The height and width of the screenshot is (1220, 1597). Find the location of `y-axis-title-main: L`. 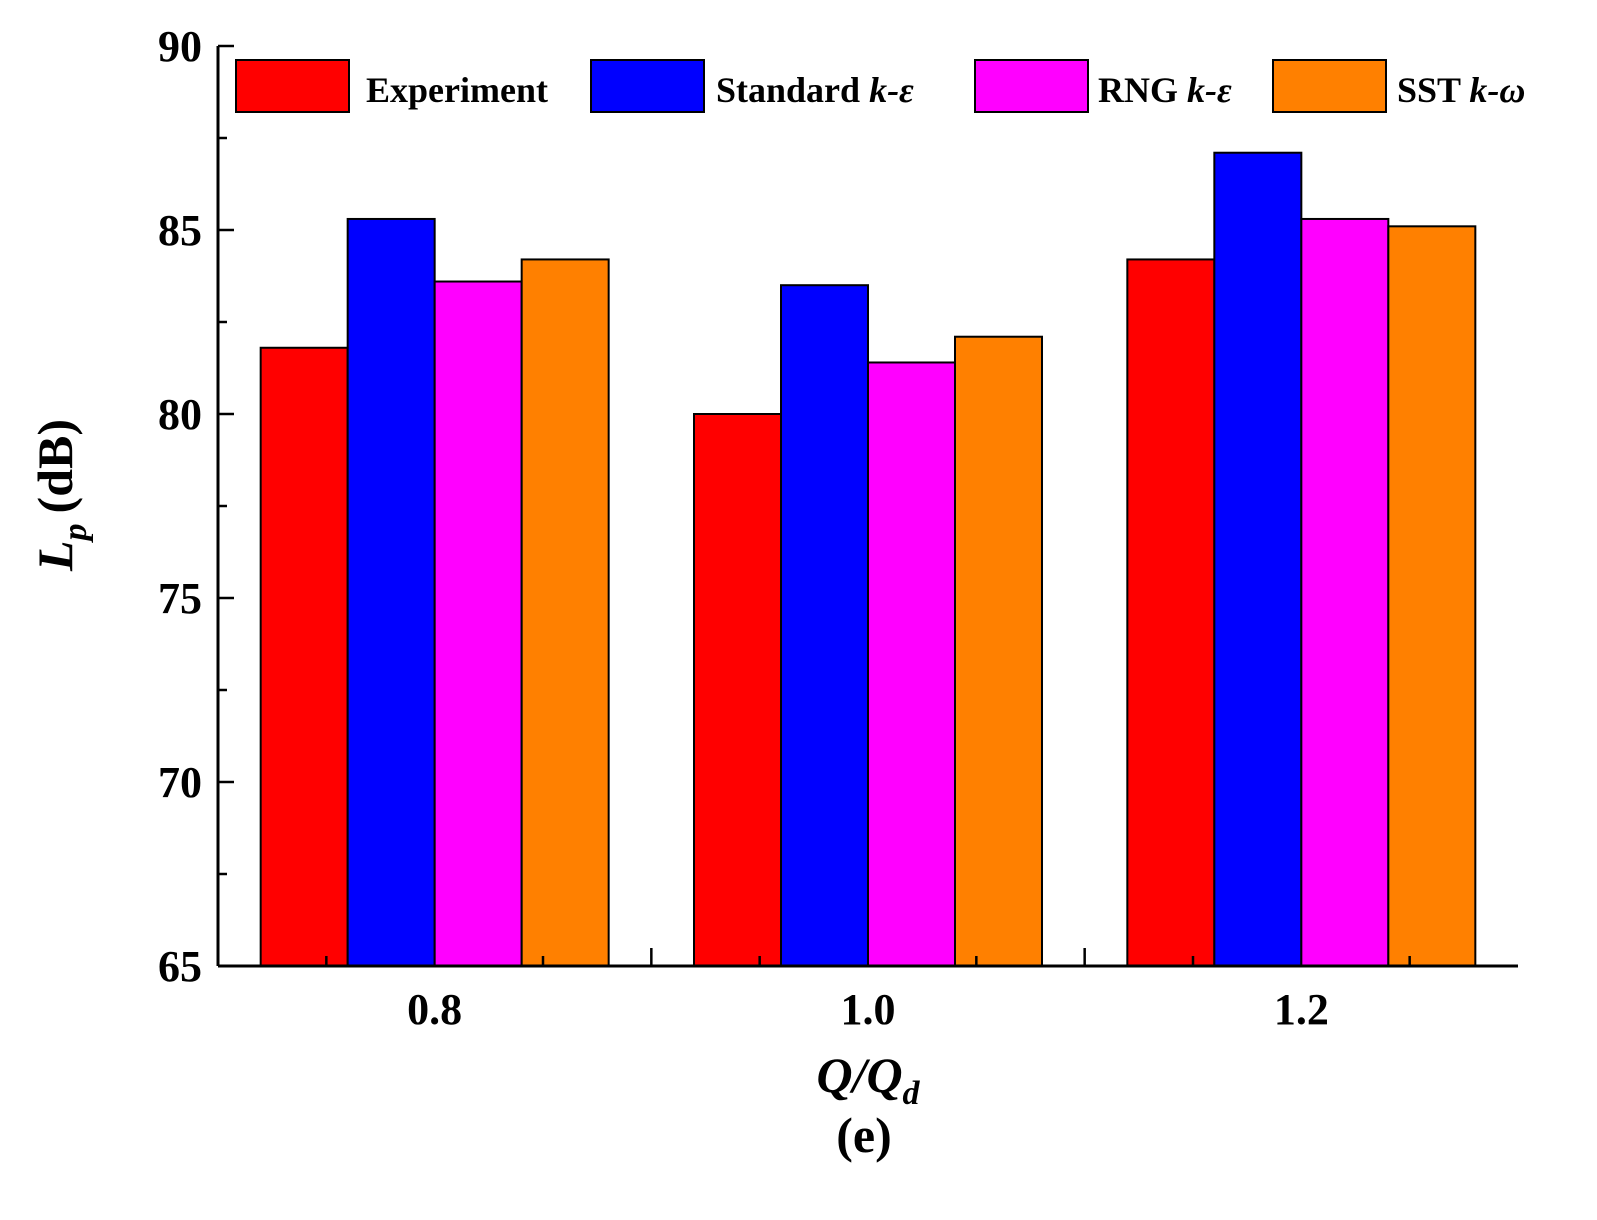

y-axis-title-main: L is located at coordinates (55, 556).